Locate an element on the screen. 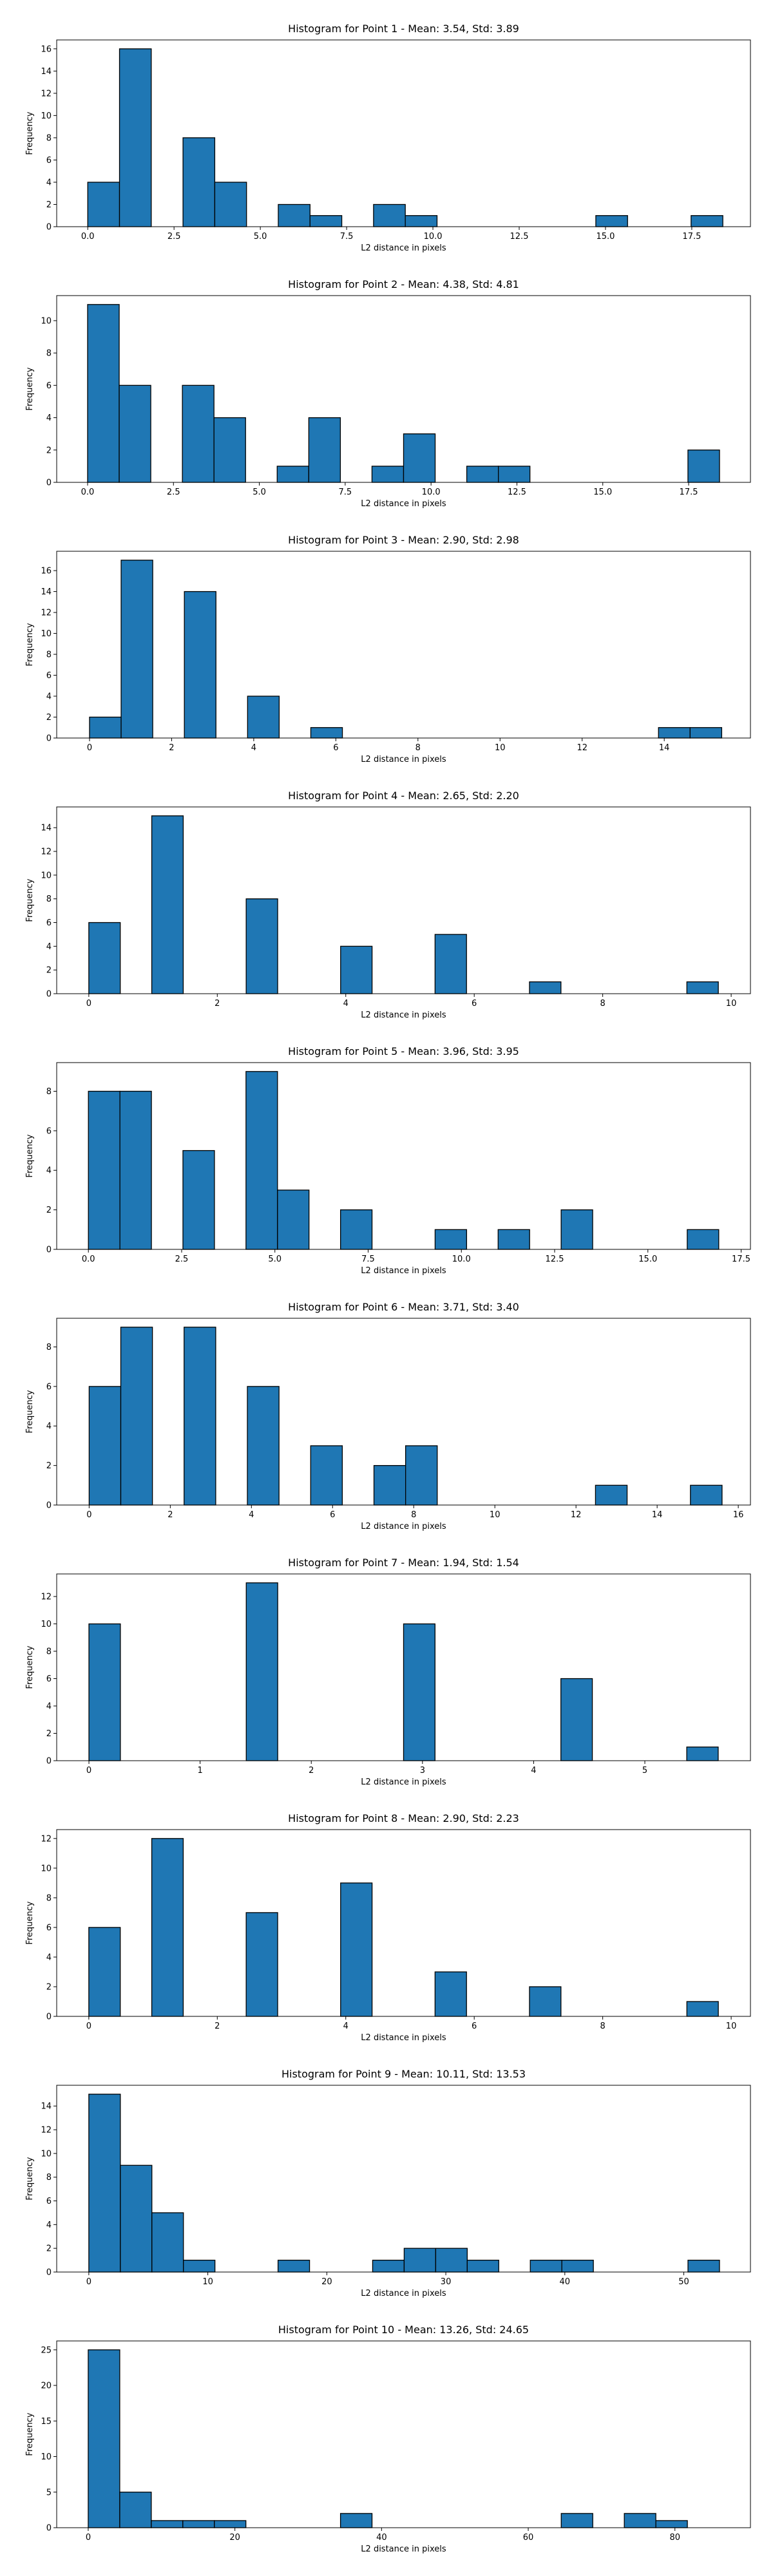 This screenshot has height=2576, width=773. x-tick-label: 10.0 is located at coordinates (432, 493).